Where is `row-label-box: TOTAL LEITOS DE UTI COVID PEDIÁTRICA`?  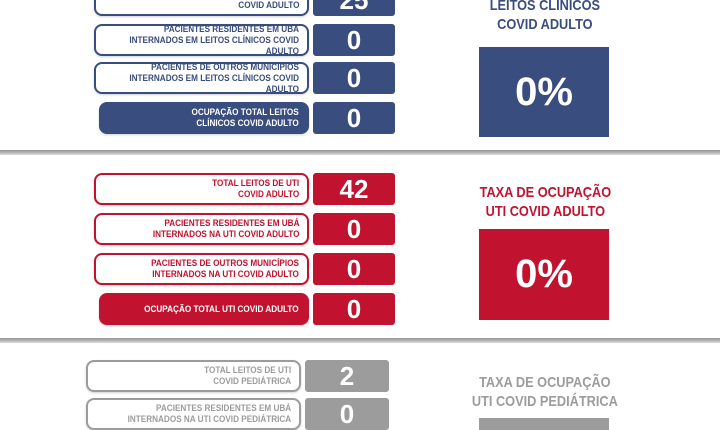 row-label-box: TOTAL LEITOS DE UTI COVID PEDIÁTRICA is located at coordinates (193, 376).